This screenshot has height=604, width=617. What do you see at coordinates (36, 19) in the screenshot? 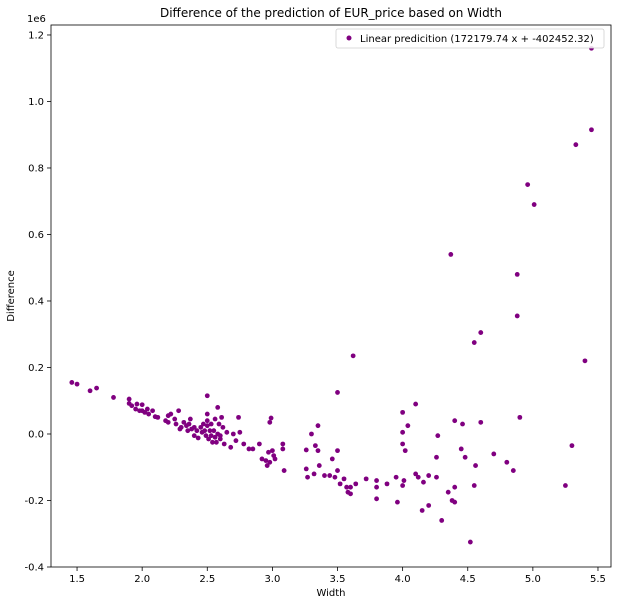
I see `y-offset-label: 1e6` at bounding box center [36, 19].